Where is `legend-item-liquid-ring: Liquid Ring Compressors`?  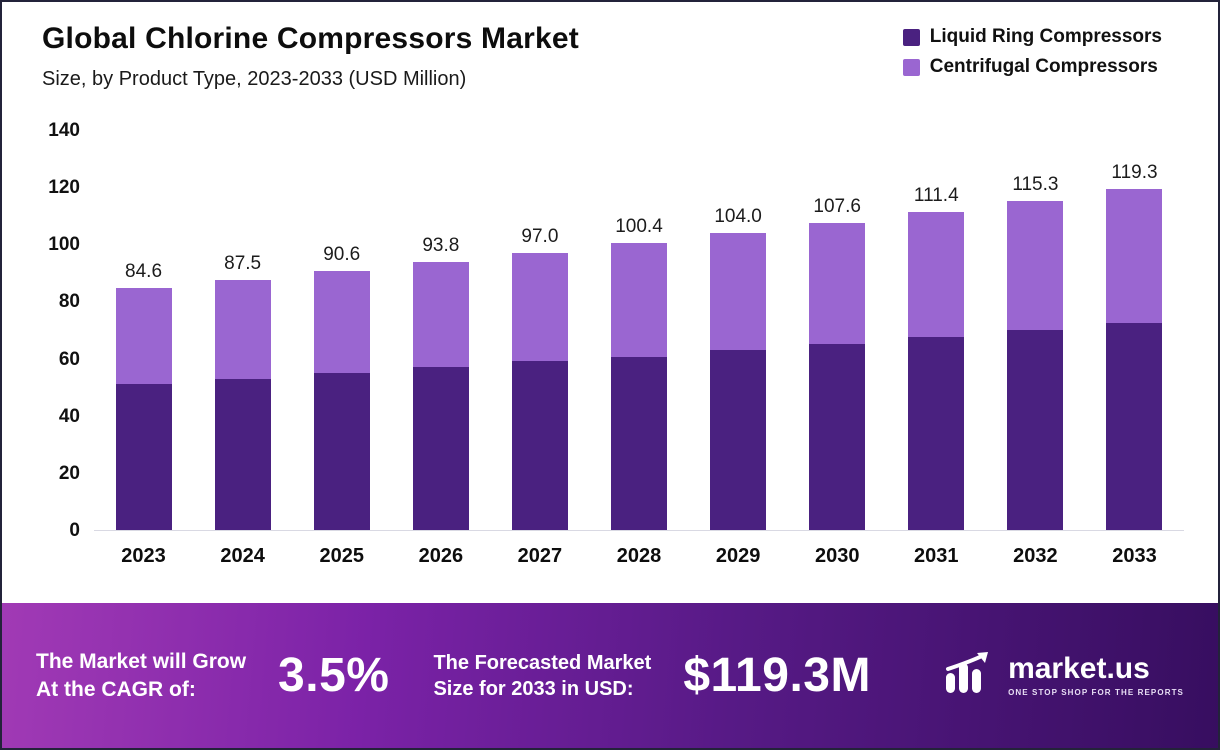 legend-item-liquid-ring: Liquid Ring Compressors is located at coordinates (1032, 37).